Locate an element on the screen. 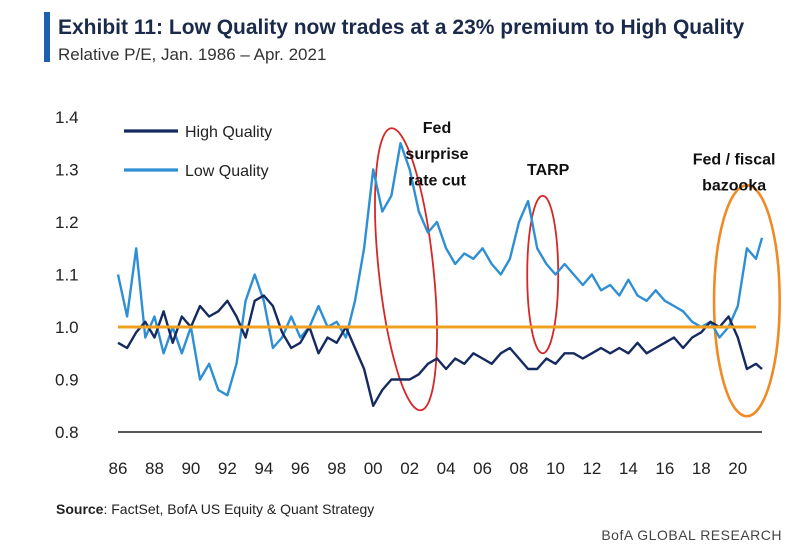 This screenshot has width=800, height=551. x-tick-label: 86 is located at coordinates (118, 468).